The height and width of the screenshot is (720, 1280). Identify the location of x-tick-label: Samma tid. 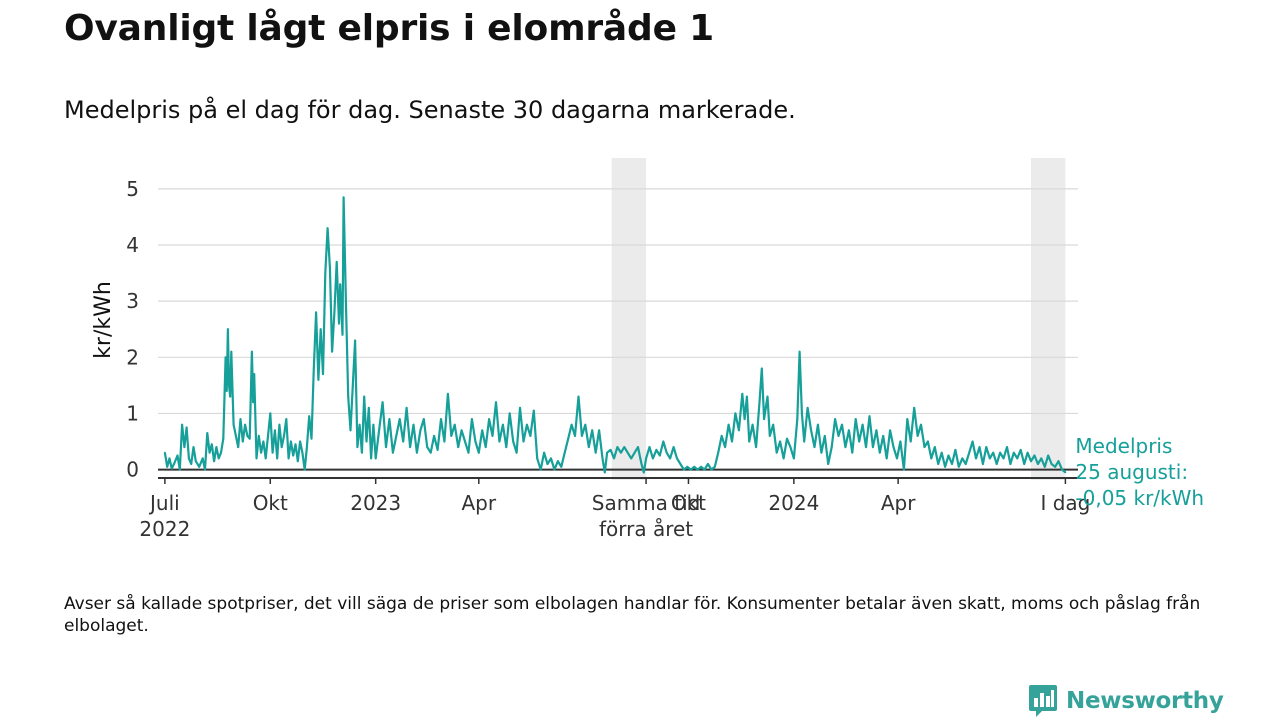
(646, 503).